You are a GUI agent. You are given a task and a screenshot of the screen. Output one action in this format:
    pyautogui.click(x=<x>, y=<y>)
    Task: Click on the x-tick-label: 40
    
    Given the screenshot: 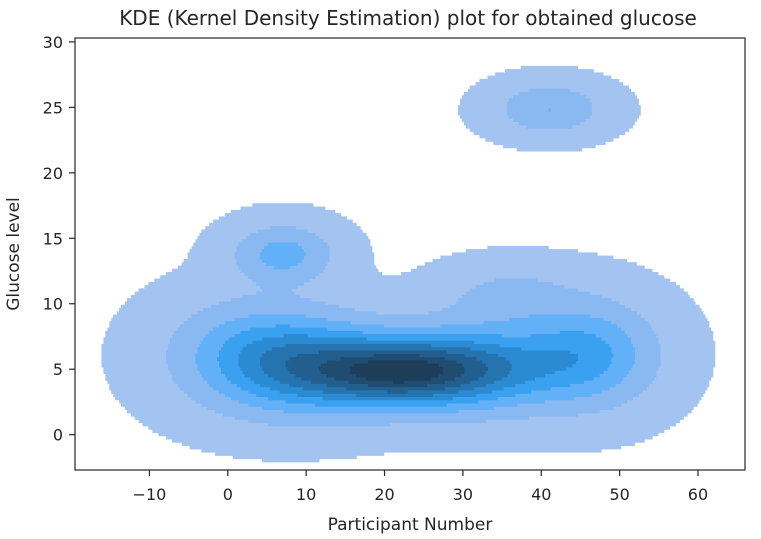 What is the action you would take?
    pyautogui.click(x=541, y=494)
    